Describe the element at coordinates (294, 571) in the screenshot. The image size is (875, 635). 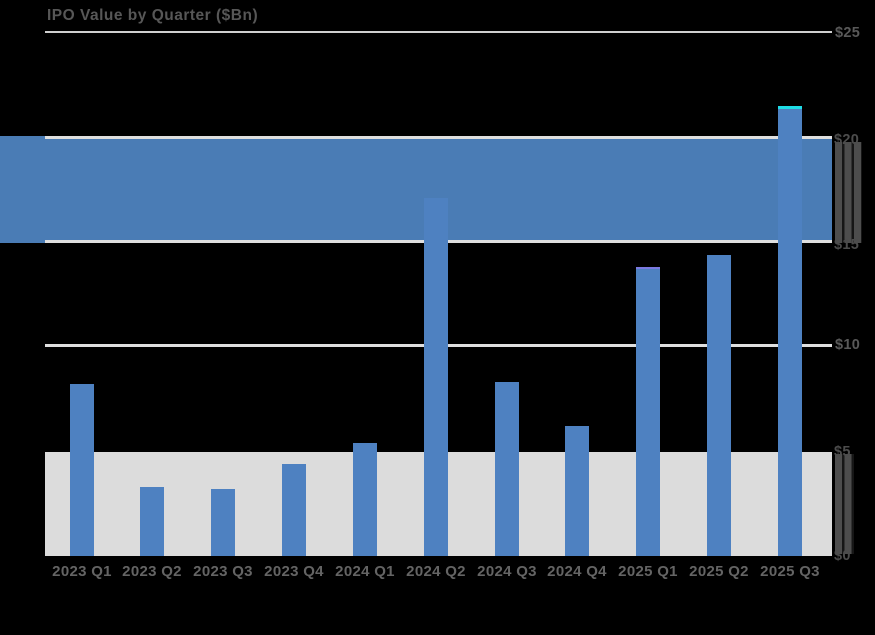
I see `x-tick-label: 2023 Q4` at that location.